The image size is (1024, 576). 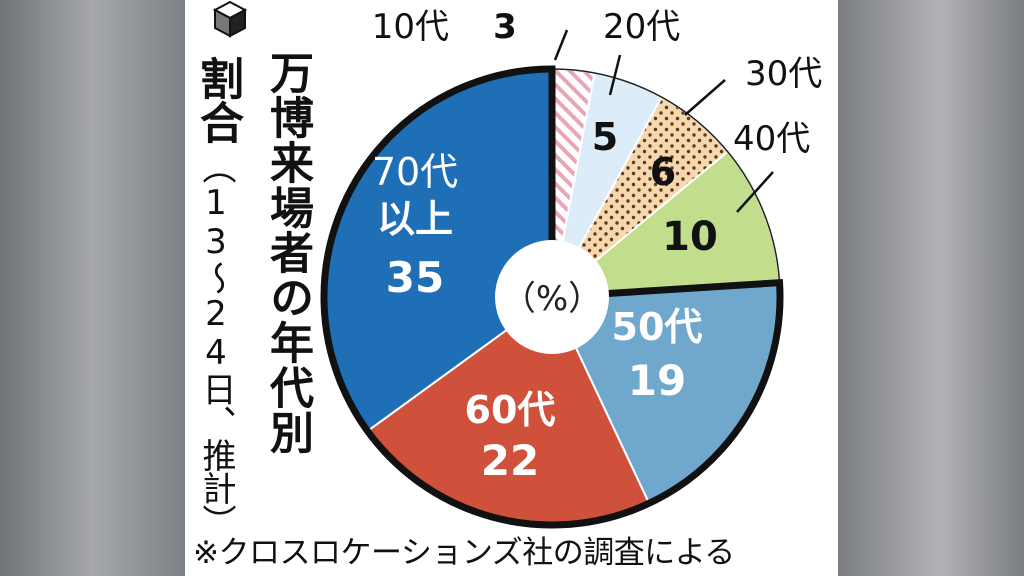 What do you see at coordinates (657, 327) in the screenshot?
I see `slice-label-5: 50代` at bounding box center [657, 327].